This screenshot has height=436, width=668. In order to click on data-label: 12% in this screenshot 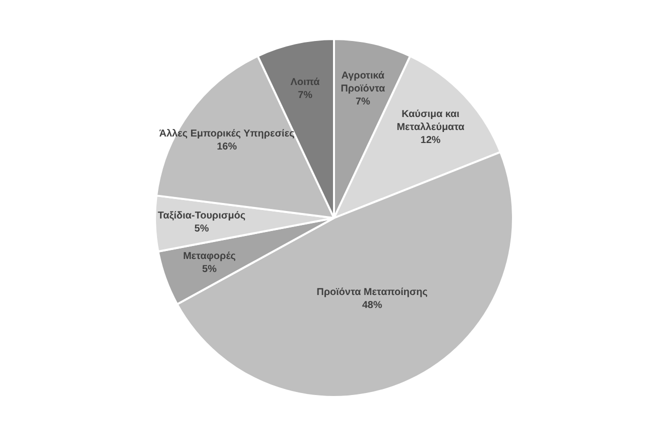, I will do `click(430, 140)`.